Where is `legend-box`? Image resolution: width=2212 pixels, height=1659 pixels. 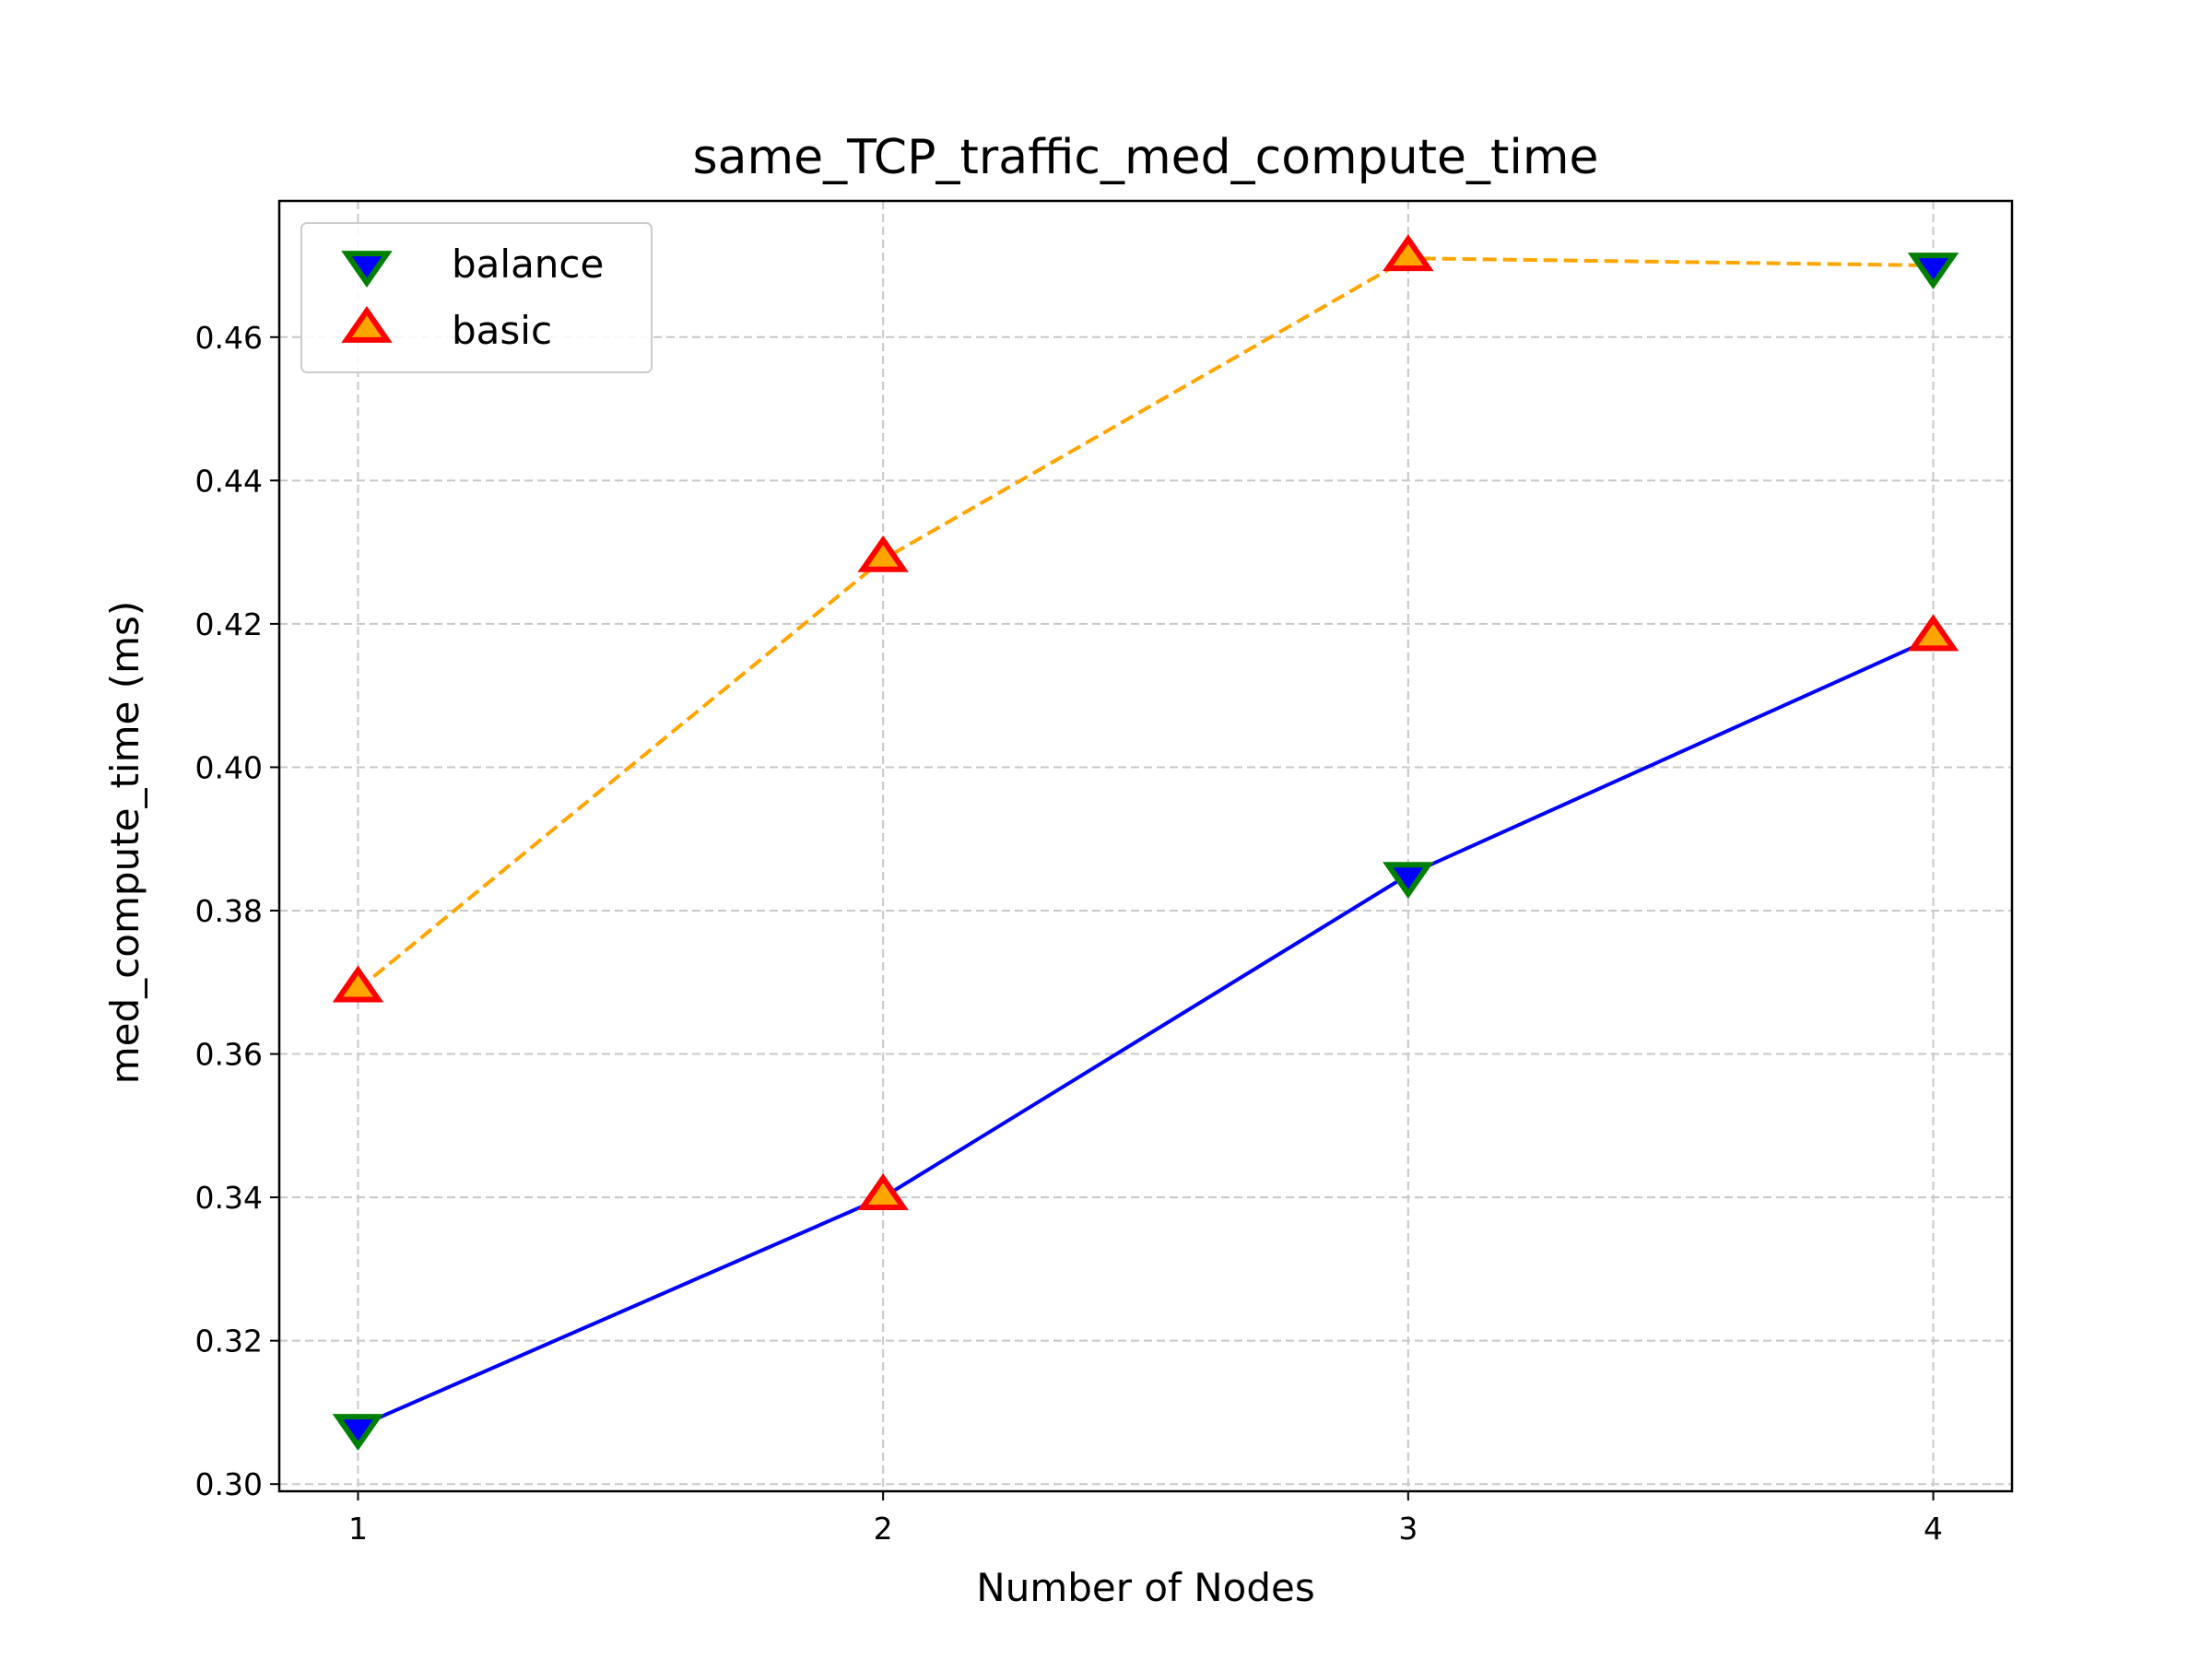 legend-box is located at coordinates (476, 297).